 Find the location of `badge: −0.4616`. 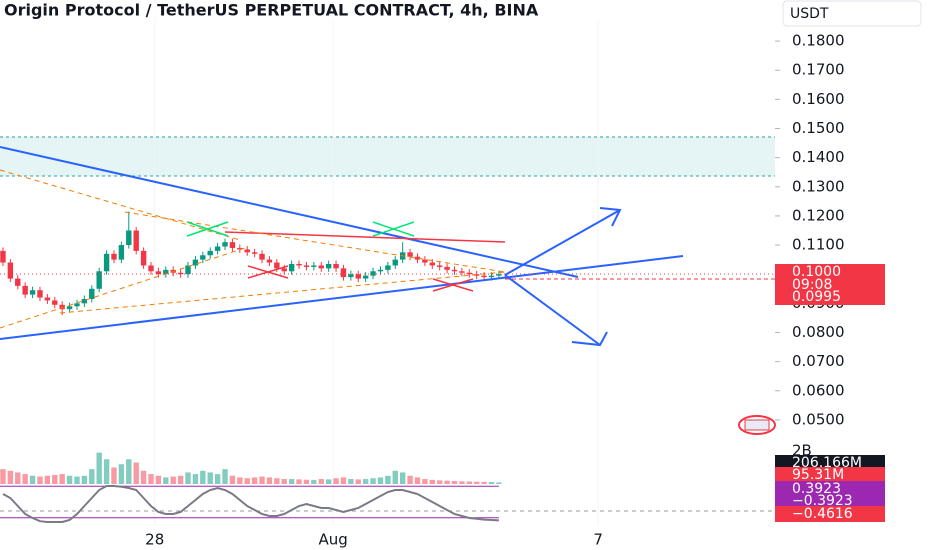

badge: −0.4616 is located at coordinates (822, 514).